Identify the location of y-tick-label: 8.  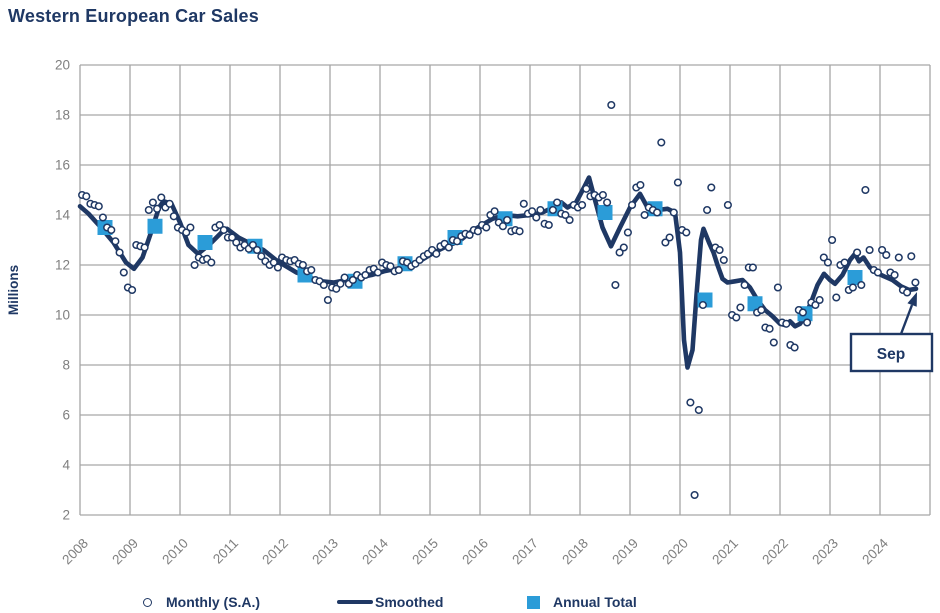
(66, 365).